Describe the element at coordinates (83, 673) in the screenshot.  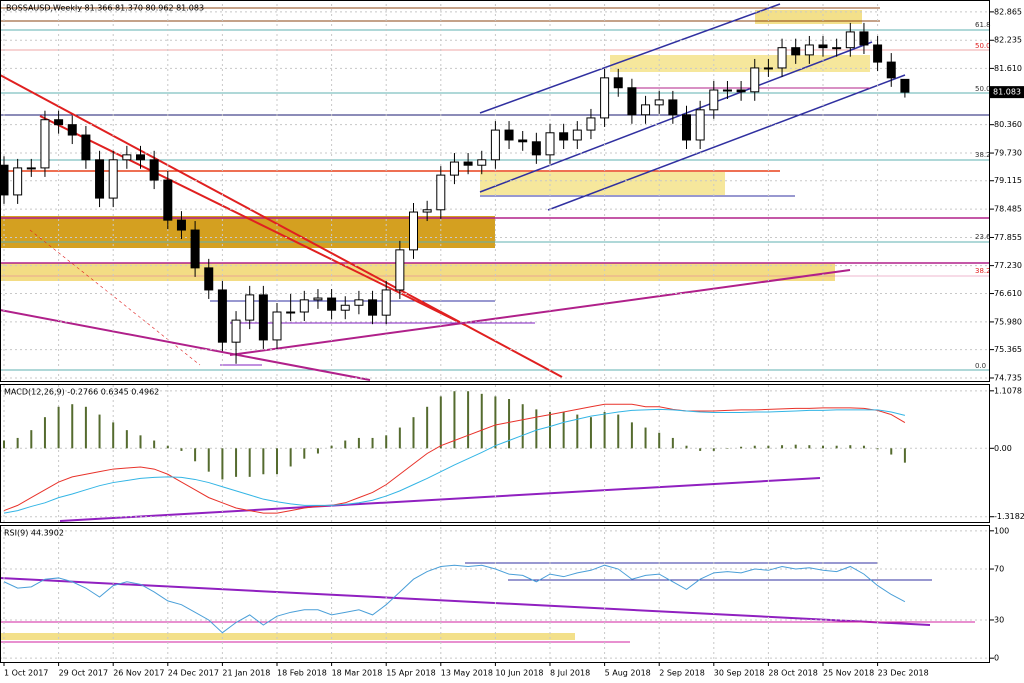
I see `x-tick-label: 29 Oct 2017` at that location.